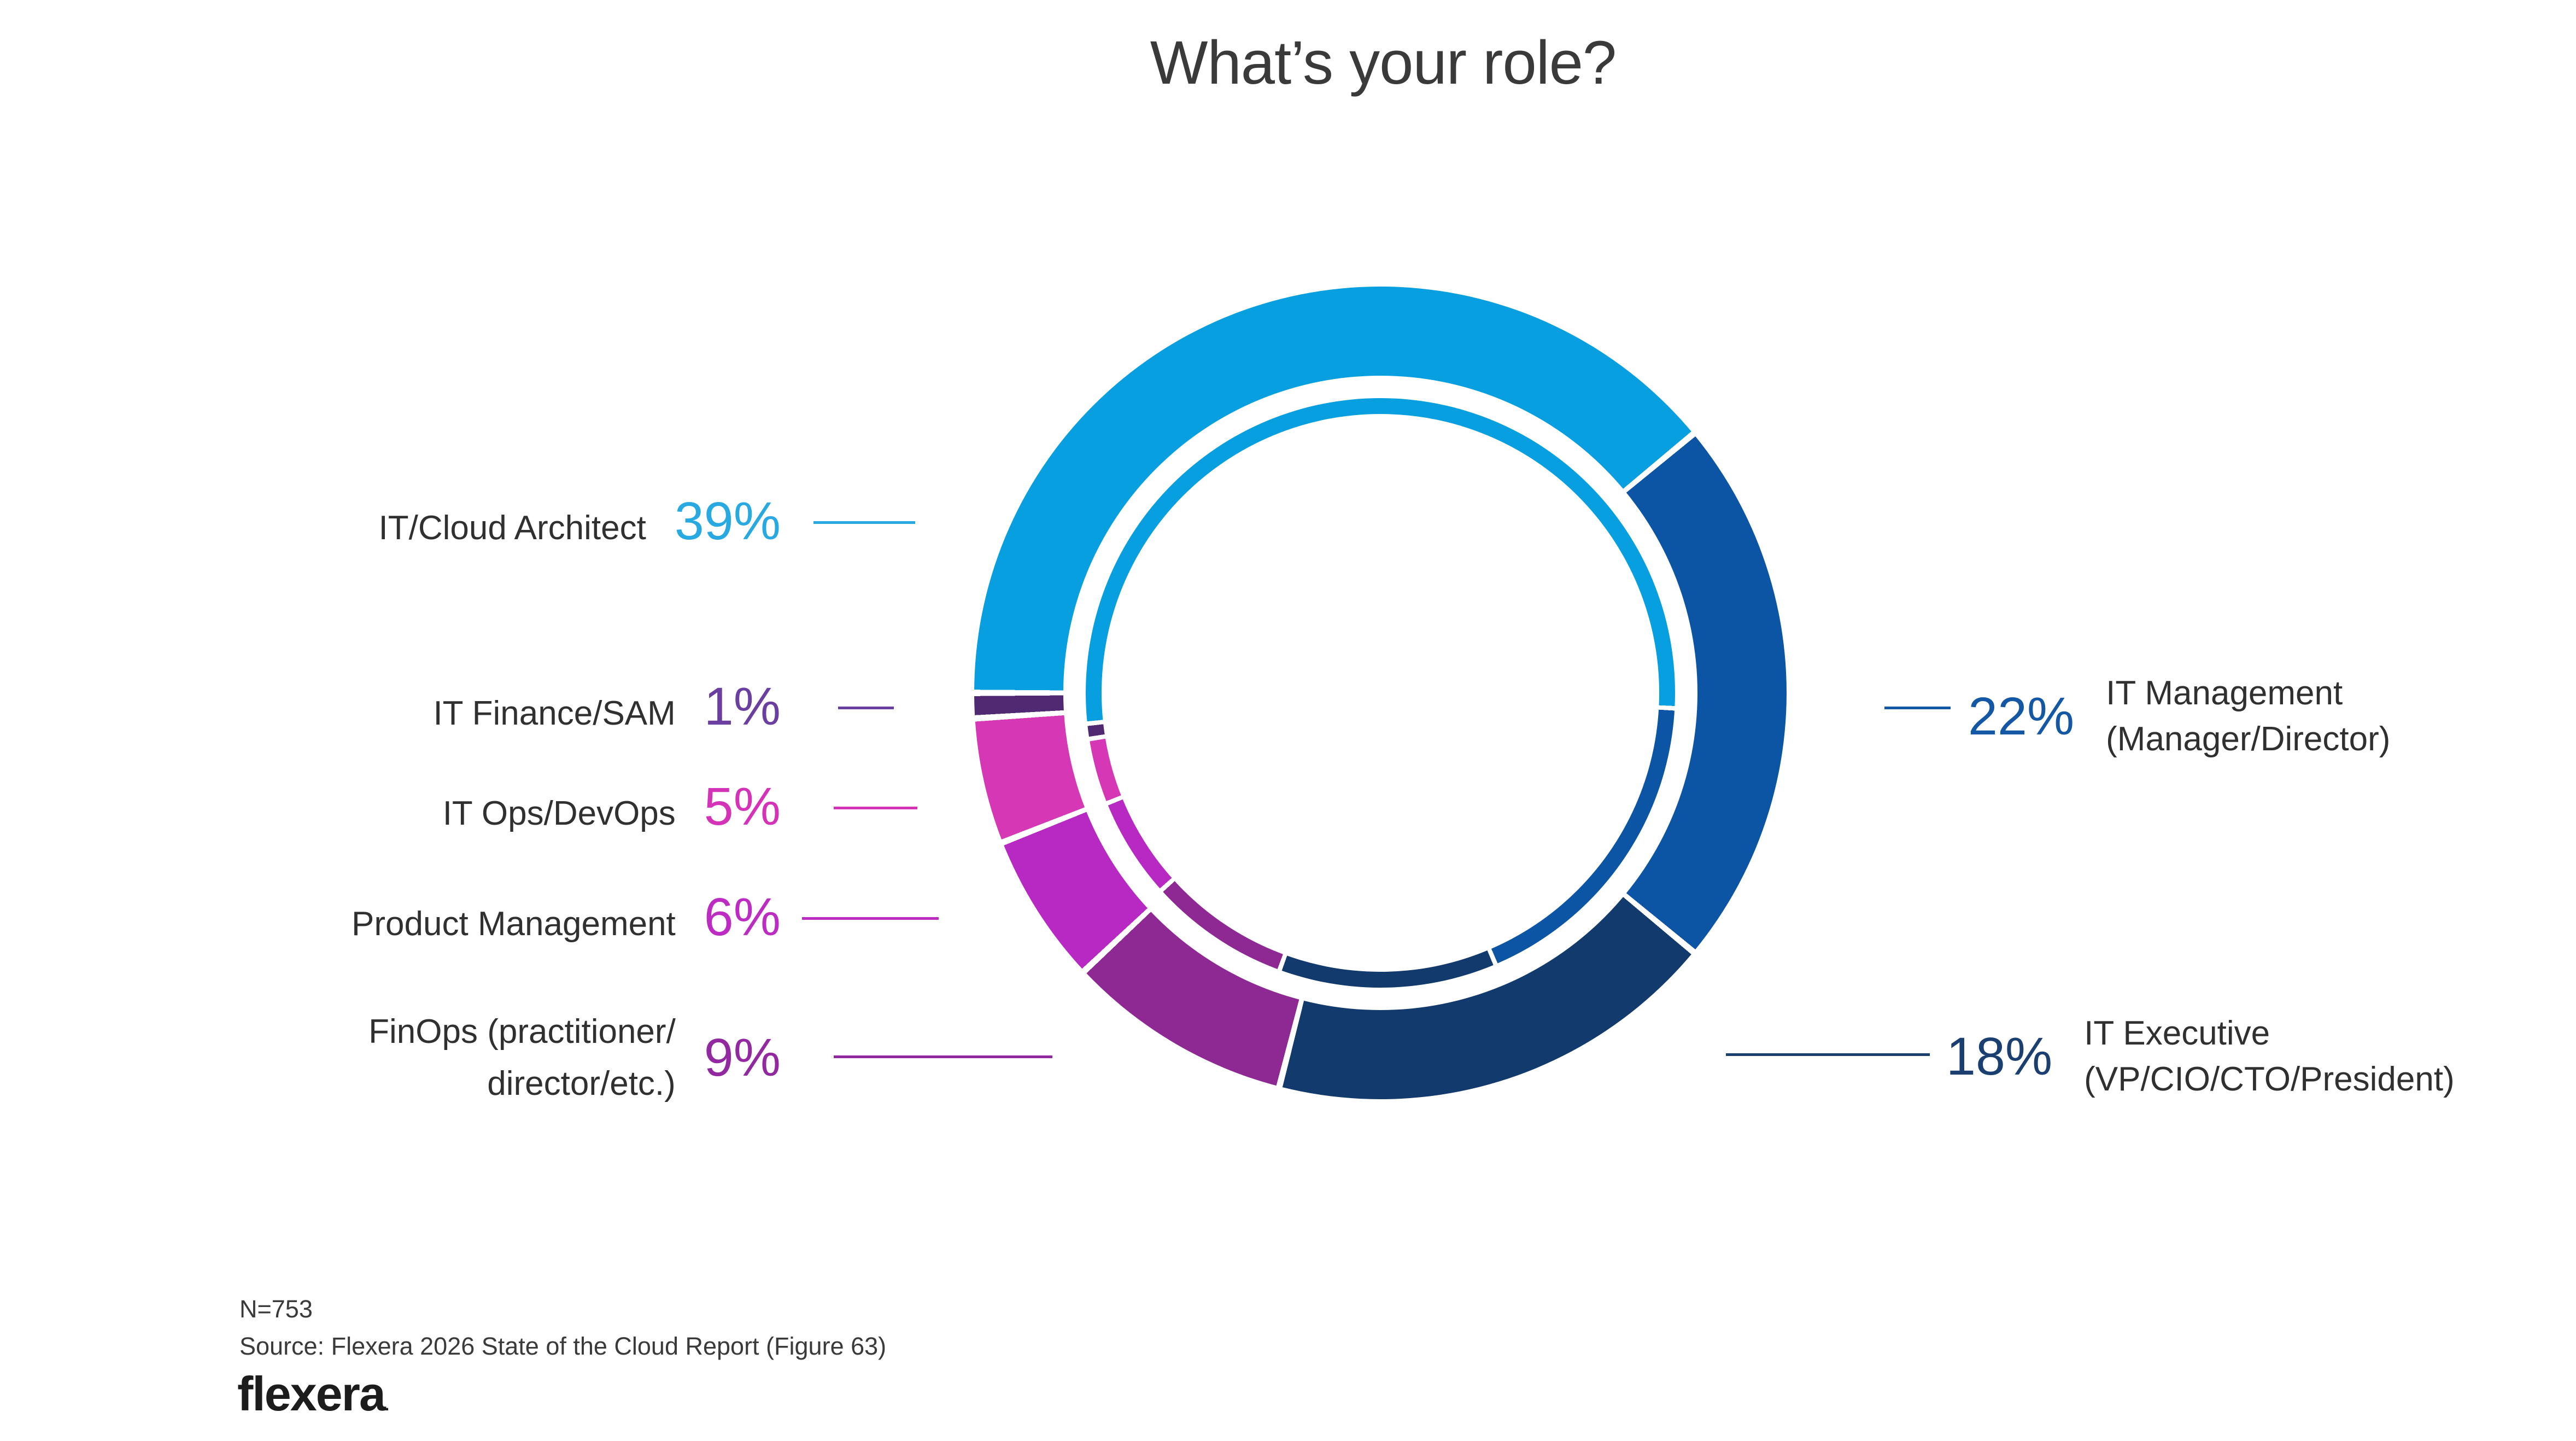  What do you see at coordinates (512, 528) in the screenshot?
I see `callout-label: IT/Cloud Architect` at bounding box center [512, 528].